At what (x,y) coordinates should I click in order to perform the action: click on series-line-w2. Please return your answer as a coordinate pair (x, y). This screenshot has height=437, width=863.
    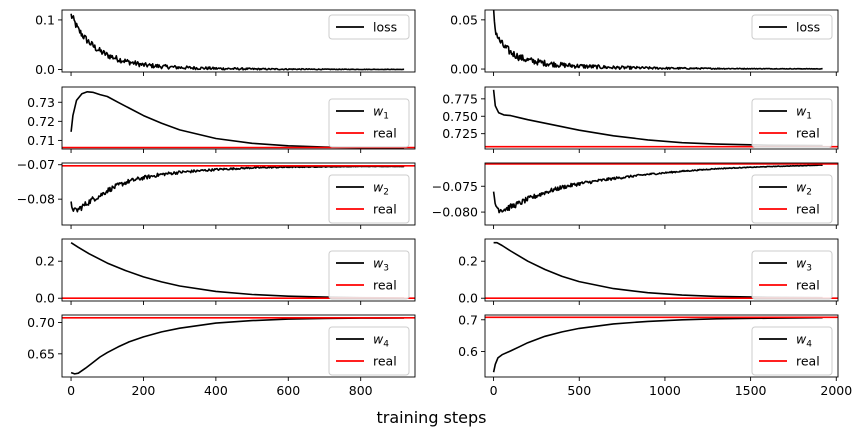
    Looking at the image, I should click on (657, 189).